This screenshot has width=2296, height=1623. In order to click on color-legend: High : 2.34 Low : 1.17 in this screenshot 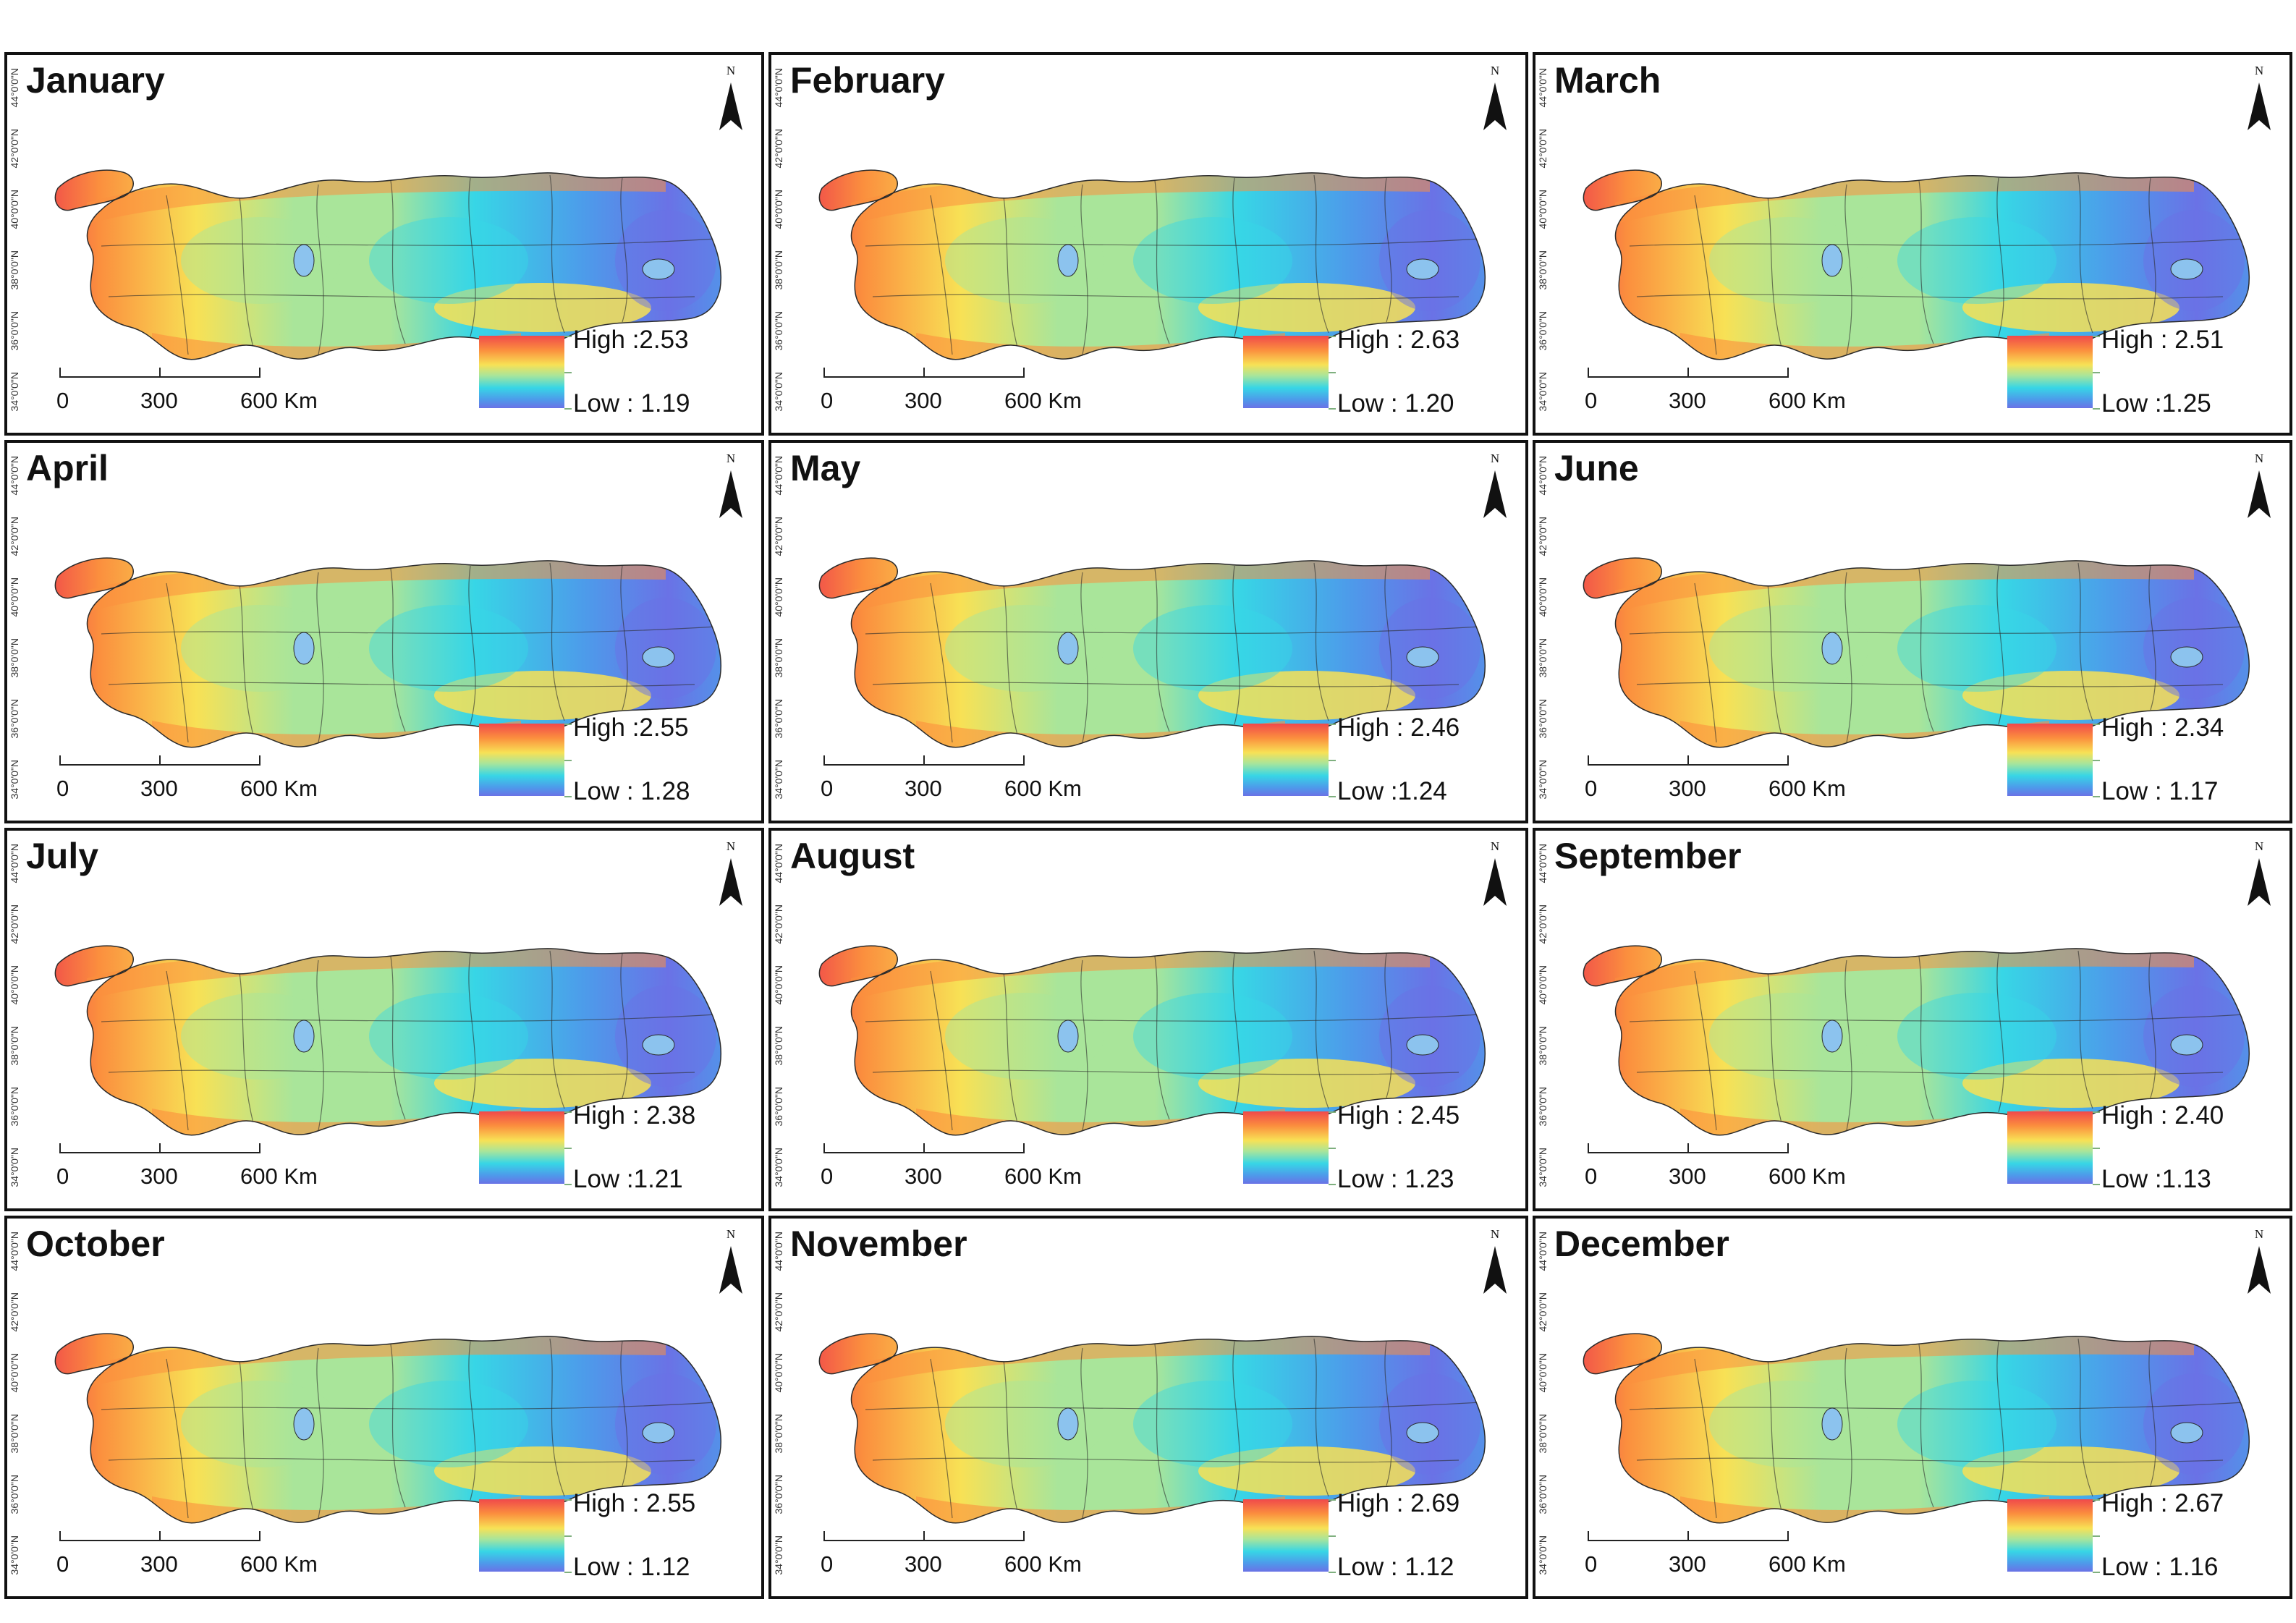, I will do `click(2137, 759)`.